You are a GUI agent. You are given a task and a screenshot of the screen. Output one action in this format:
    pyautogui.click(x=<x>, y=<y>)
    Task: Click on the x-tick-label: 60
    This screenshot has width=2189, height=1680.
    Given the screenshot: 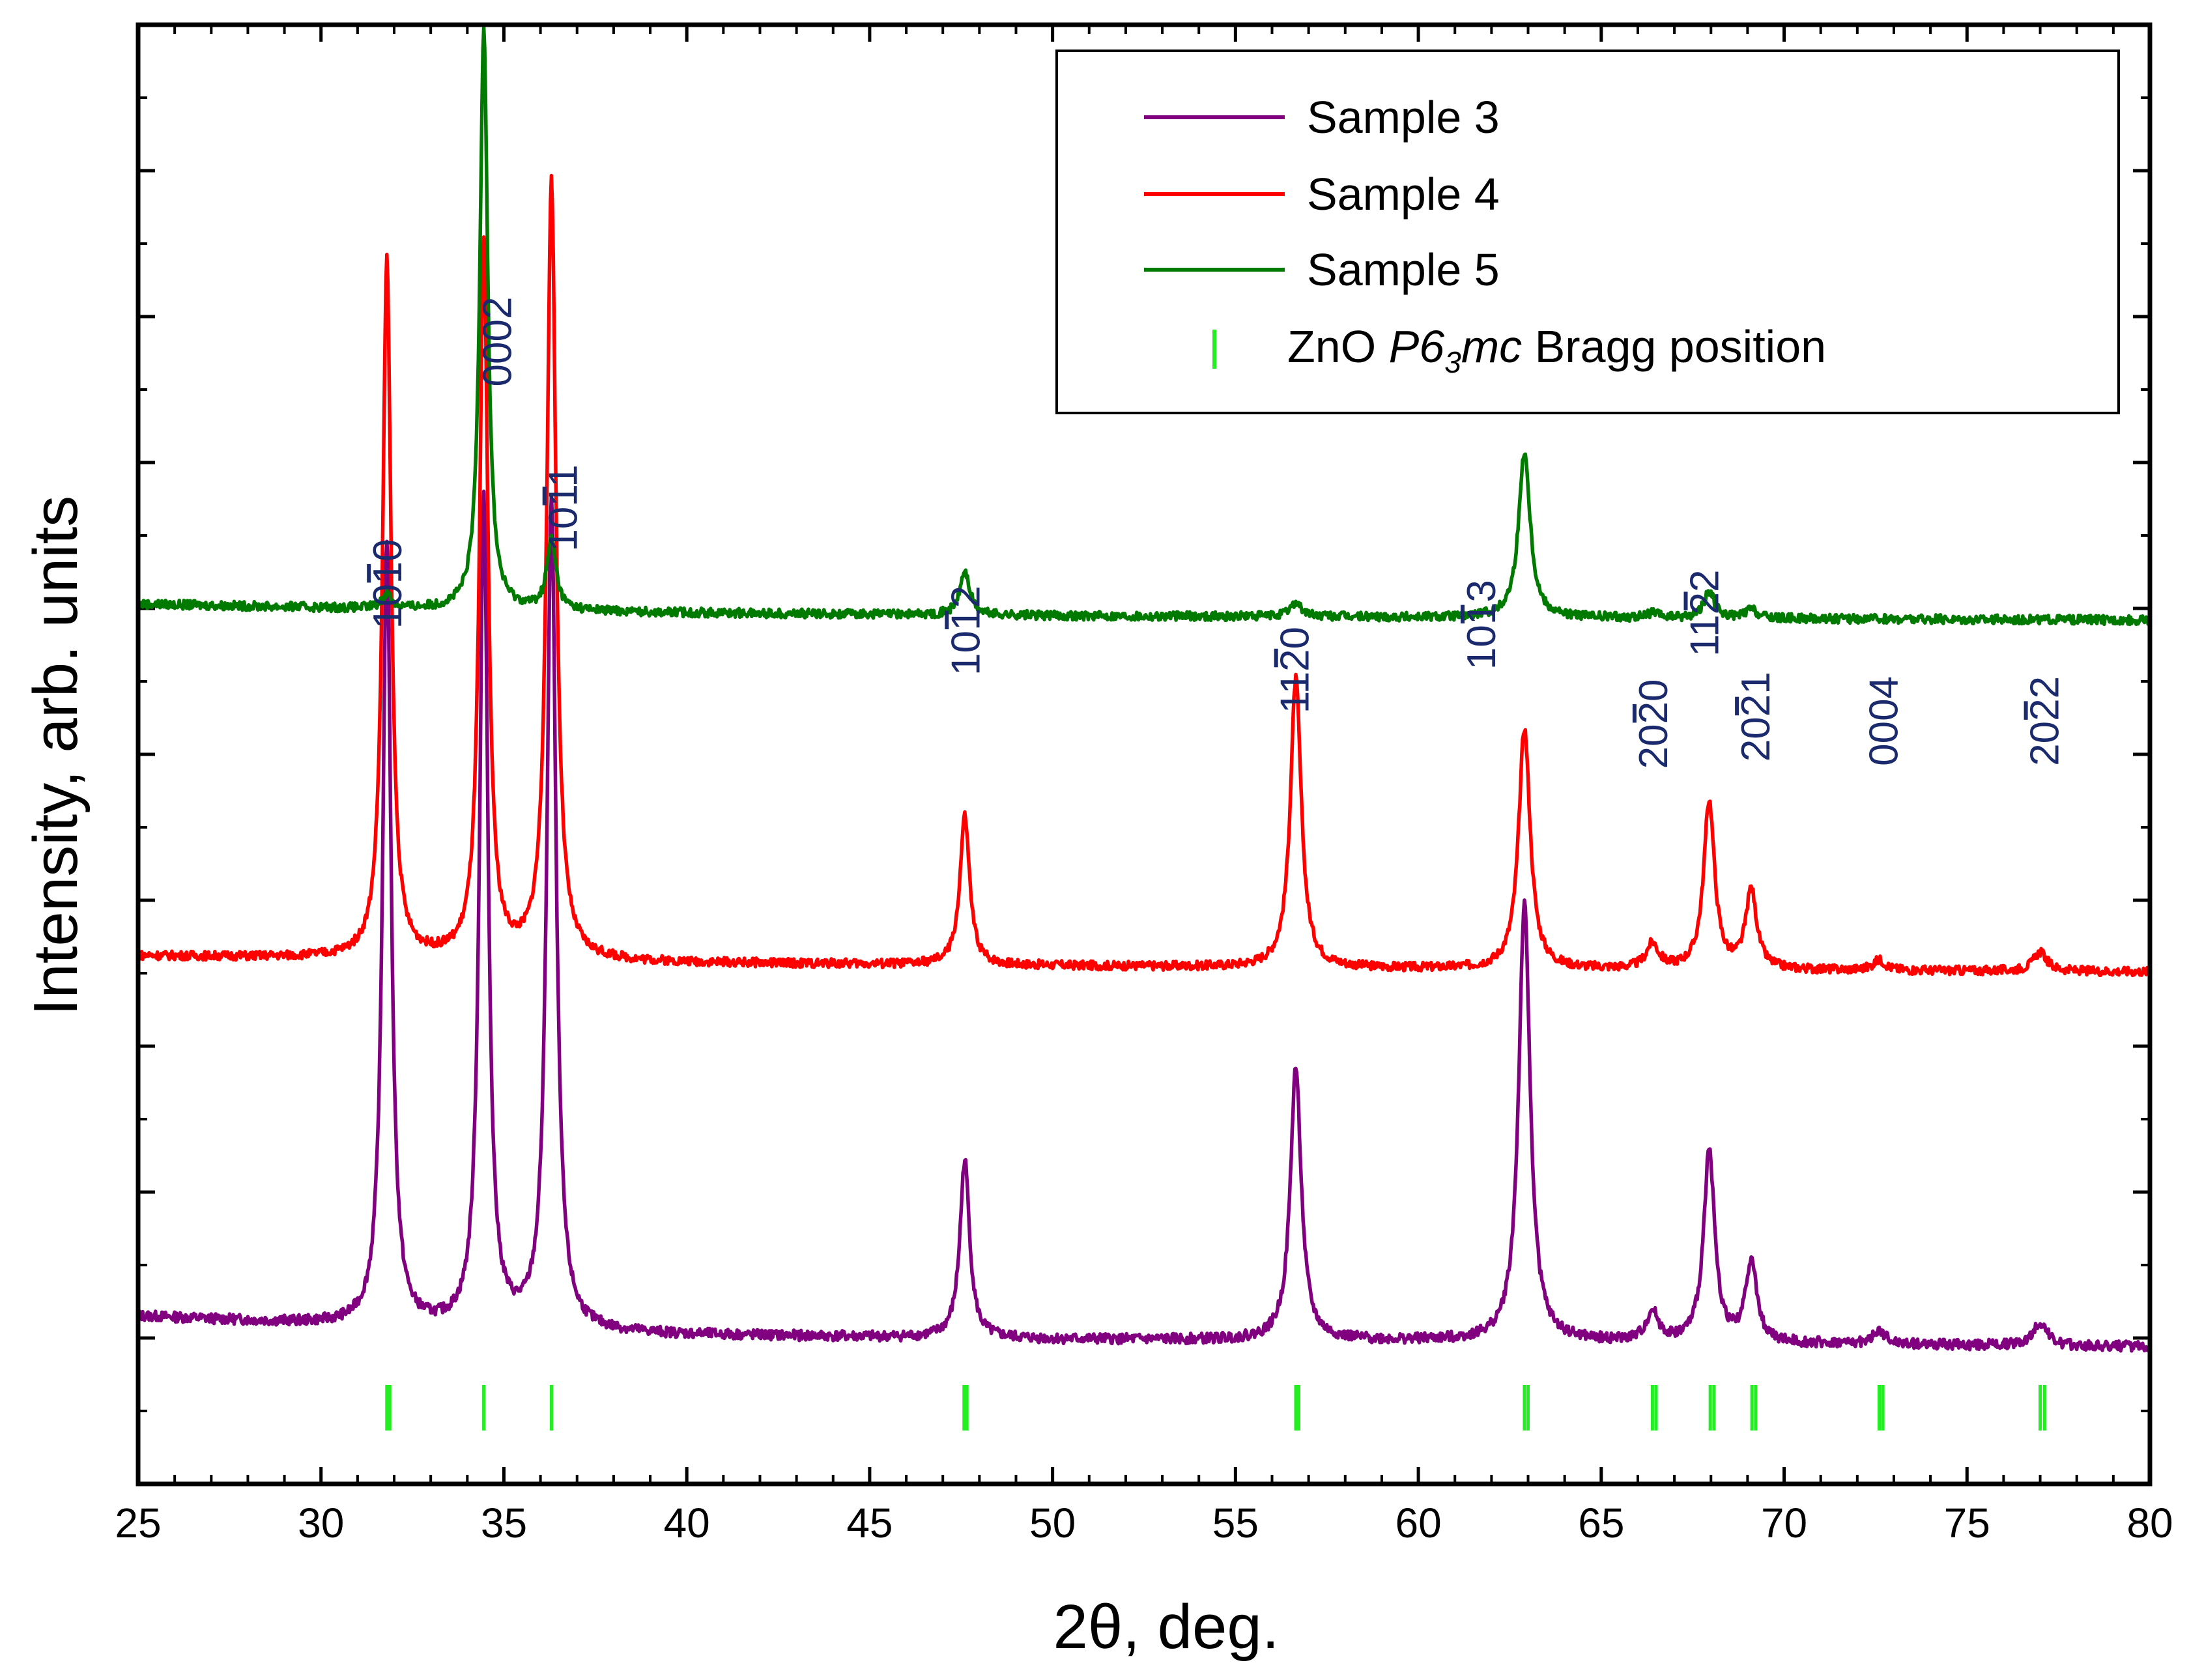 What is the action you would take?
    pyautogui.click(x=1418, y=1523)
    